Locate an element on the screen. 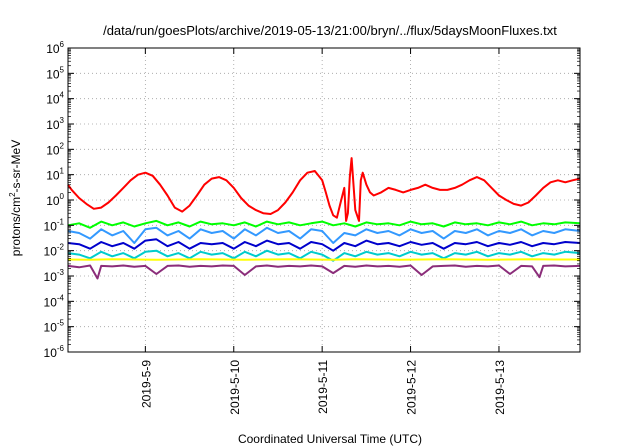 This screenshot has width=640, height=448. y-tick-label: 10⁻⁶ is located at coordinates (54, 352).